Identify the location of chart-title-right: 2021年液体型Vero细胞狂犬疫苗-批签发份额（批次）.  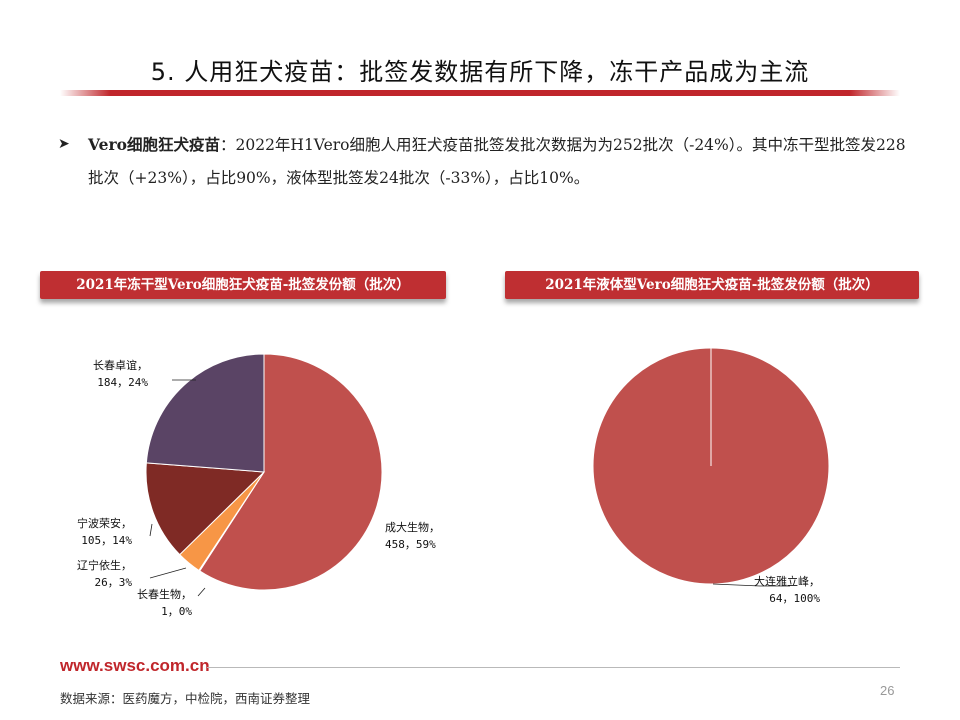
(712, 285).